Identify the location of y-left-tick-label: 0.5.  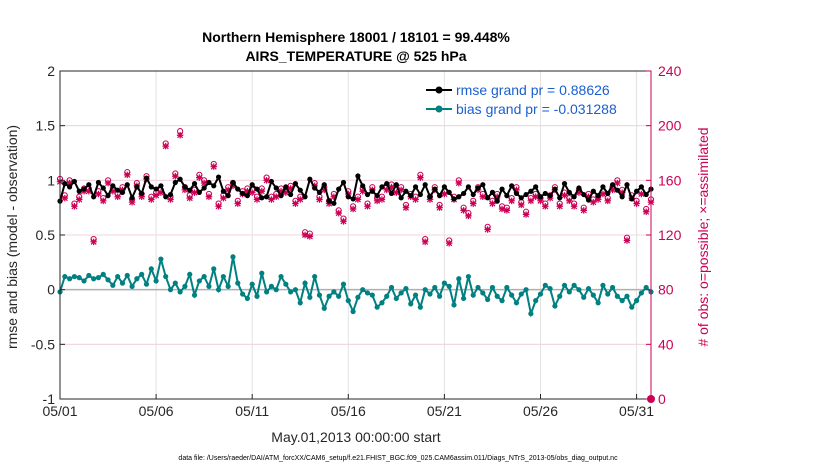
(46, 235).